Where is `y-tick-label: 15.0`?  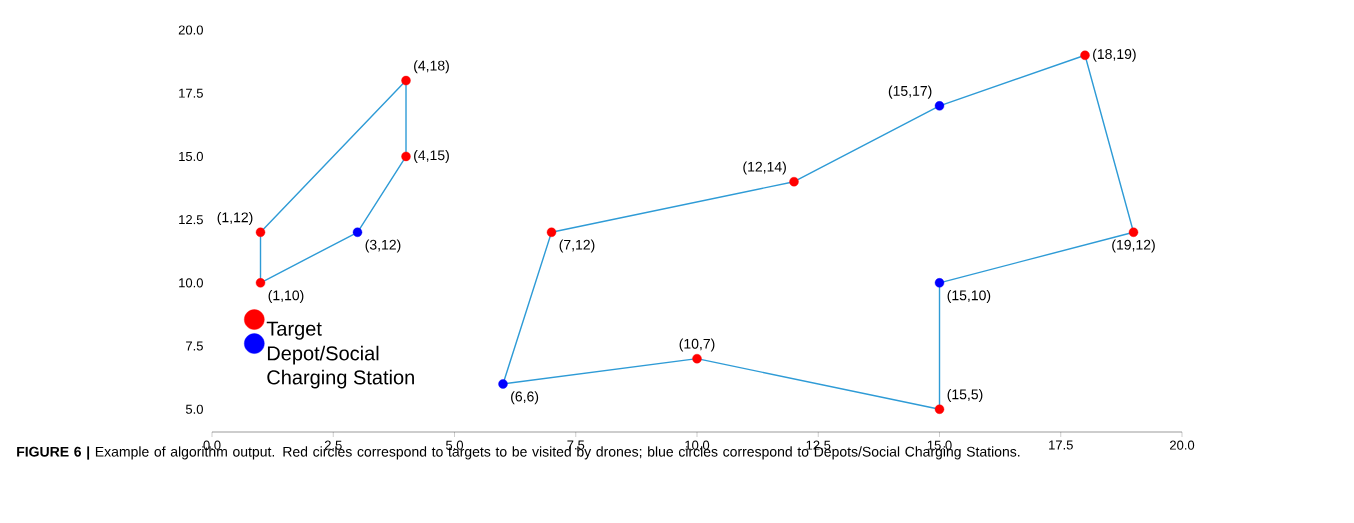
y-tick-label: 15.0 is located at coordinates (191, 156).